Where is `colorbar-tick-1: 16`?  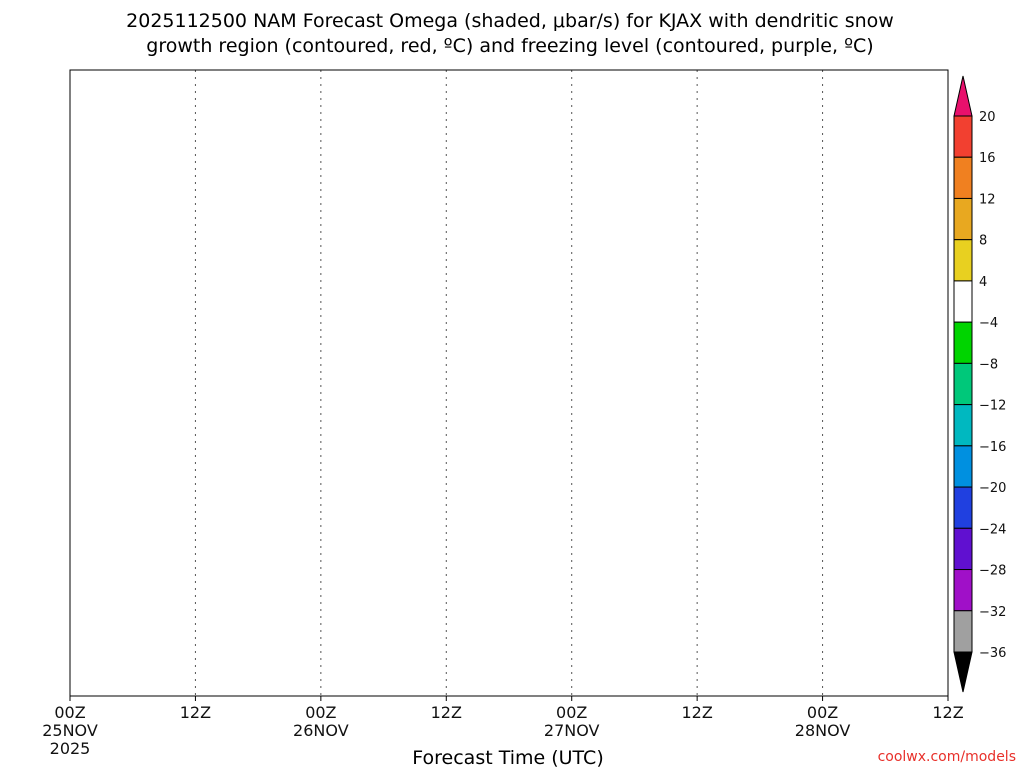
colorbar-tick-1: 16 is located at coordinates (987, 158).